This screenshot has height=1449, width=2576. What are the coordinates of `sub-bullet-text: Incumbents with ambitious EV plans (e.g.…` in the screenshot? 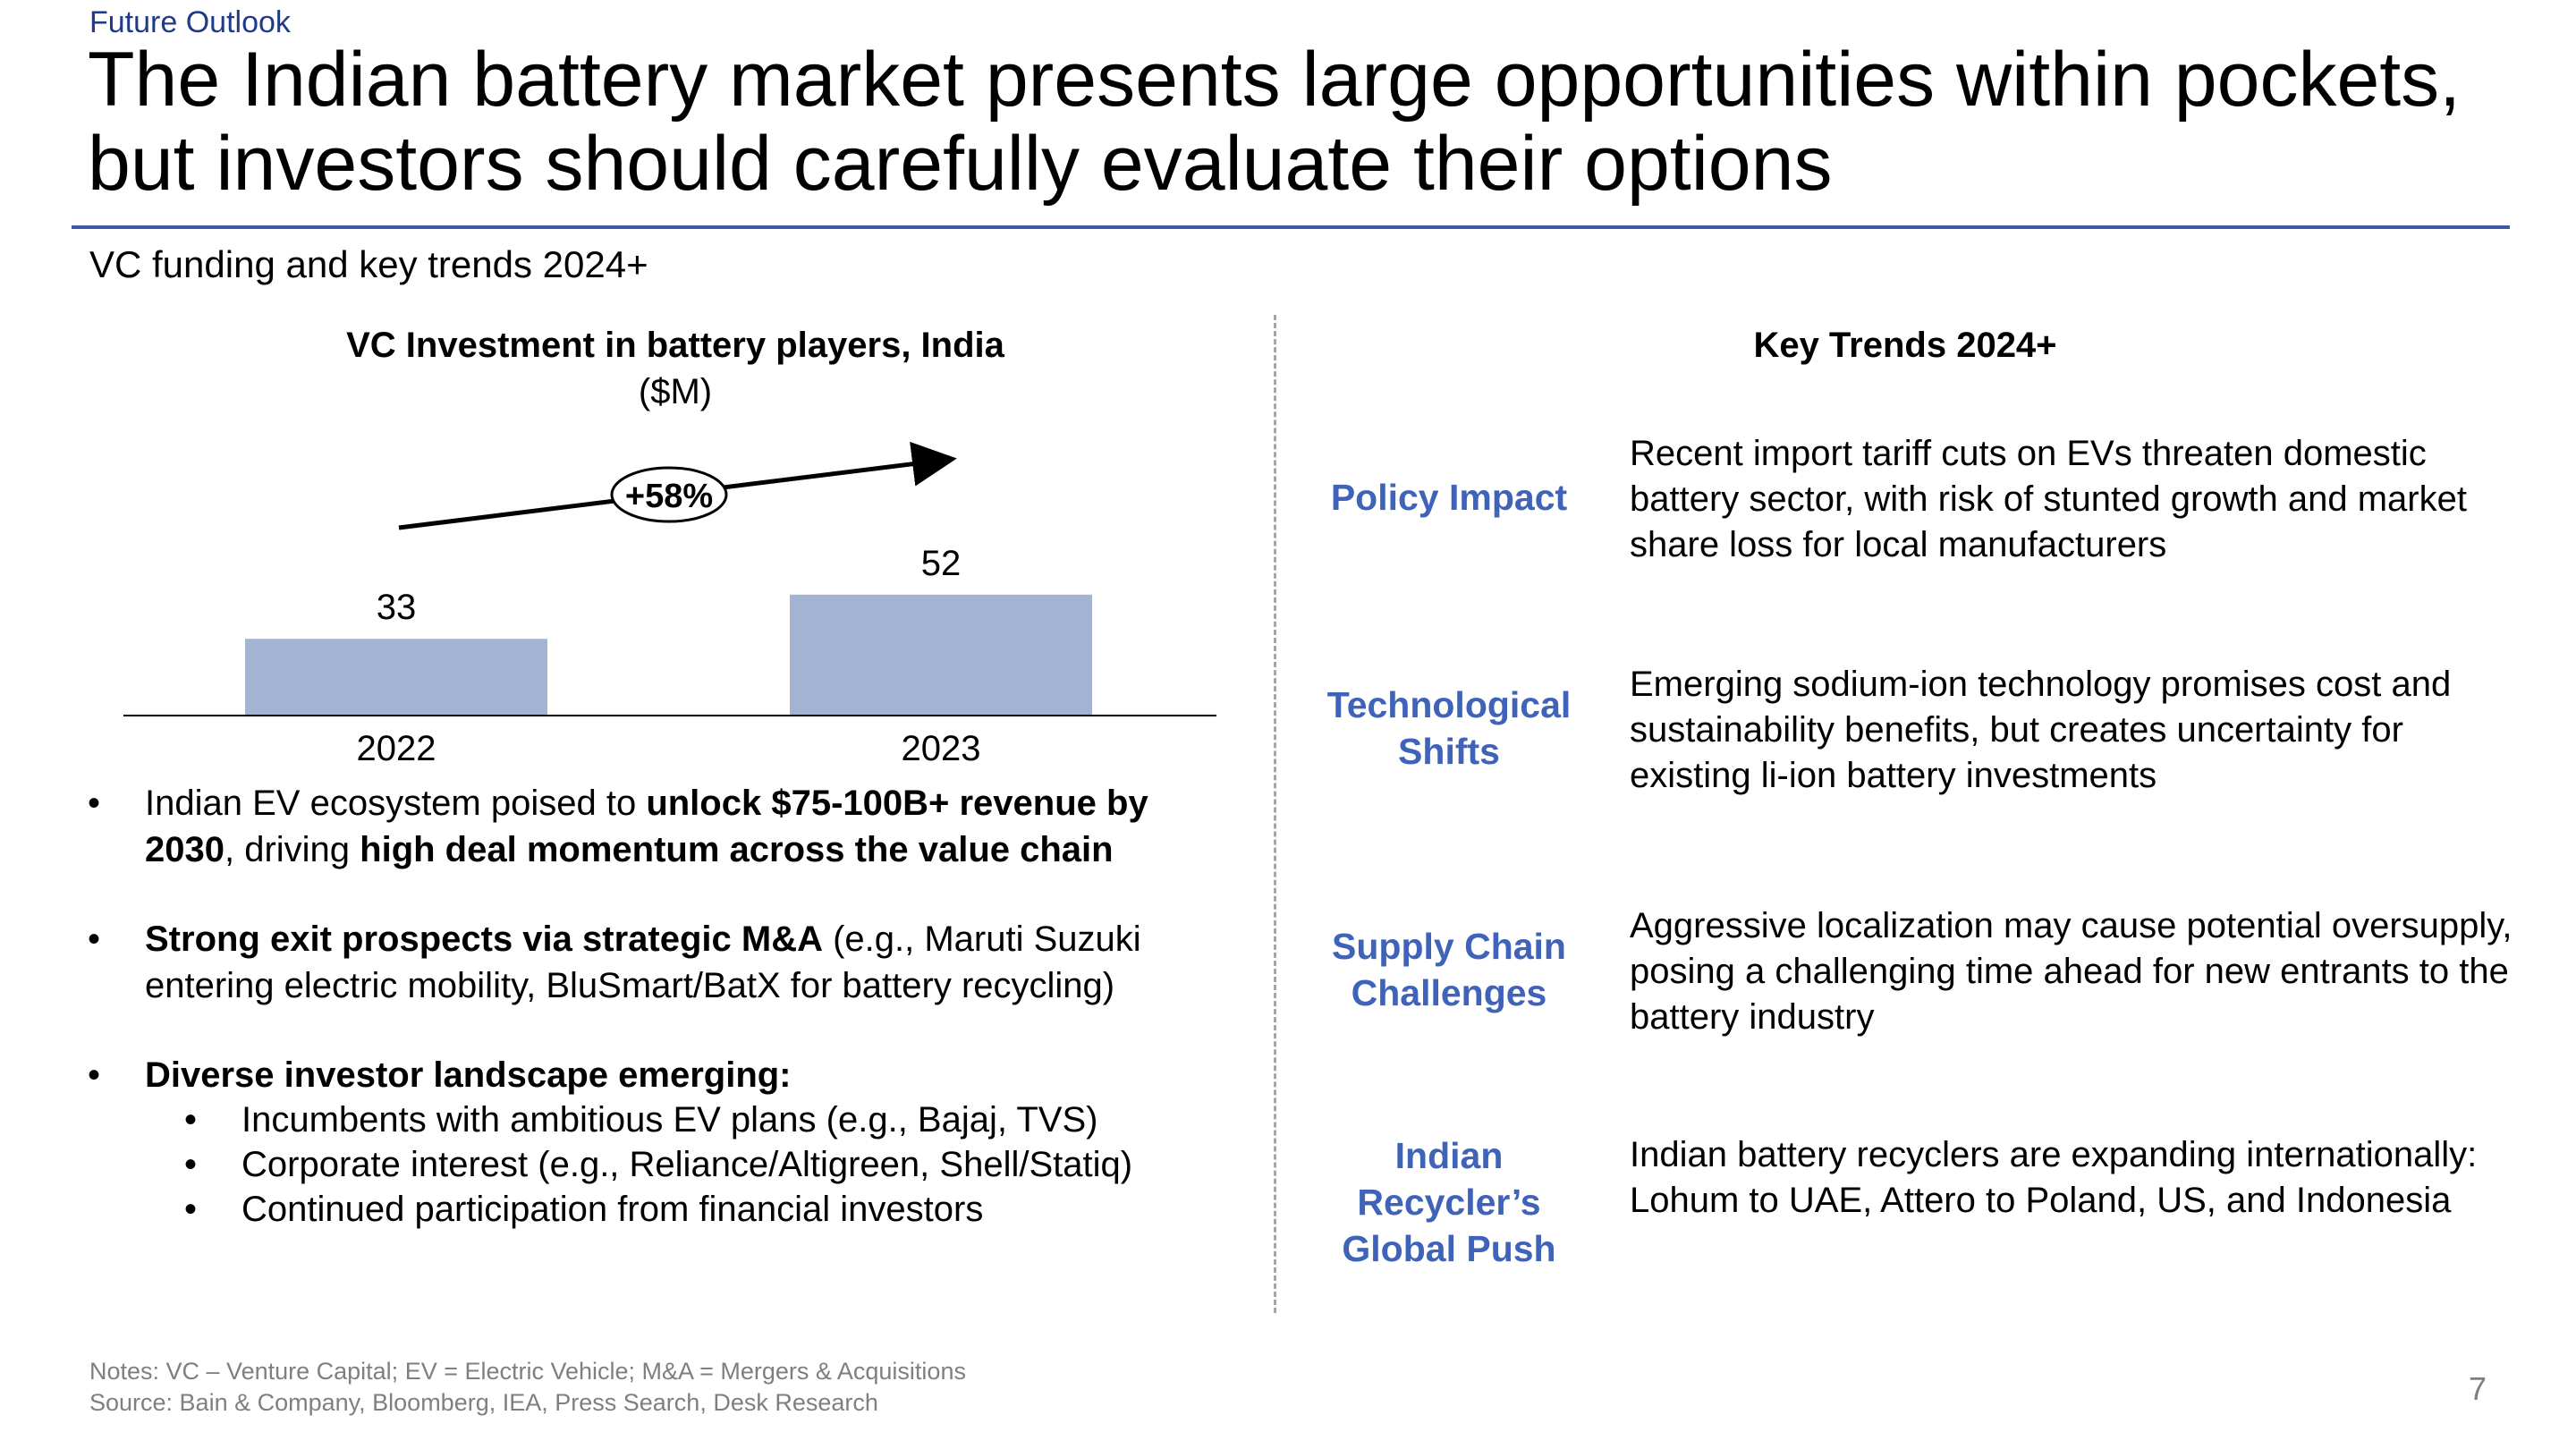 It's located at (670, 1120).